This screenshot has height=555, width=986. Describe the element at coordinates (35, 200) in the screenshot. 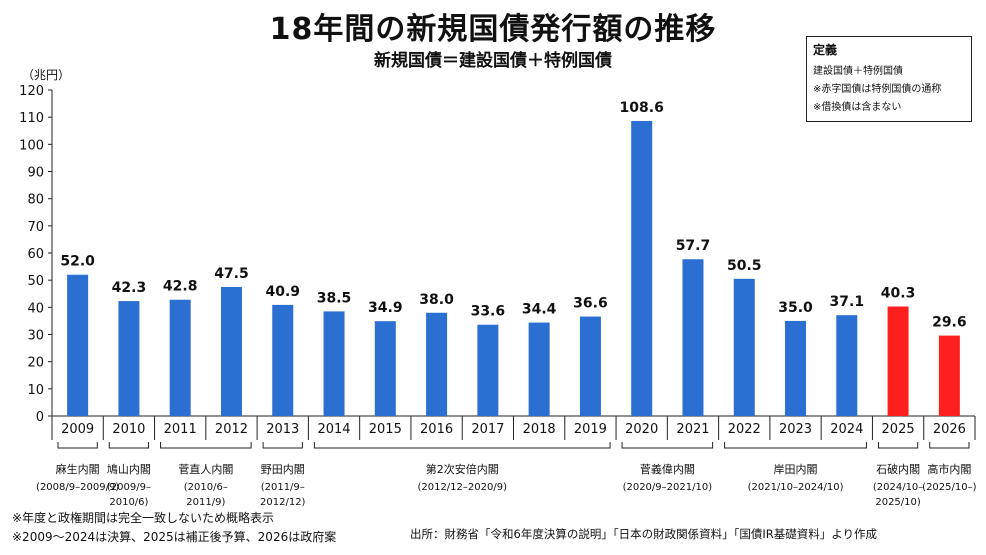

I see `y-tick-label: 80` at that location.